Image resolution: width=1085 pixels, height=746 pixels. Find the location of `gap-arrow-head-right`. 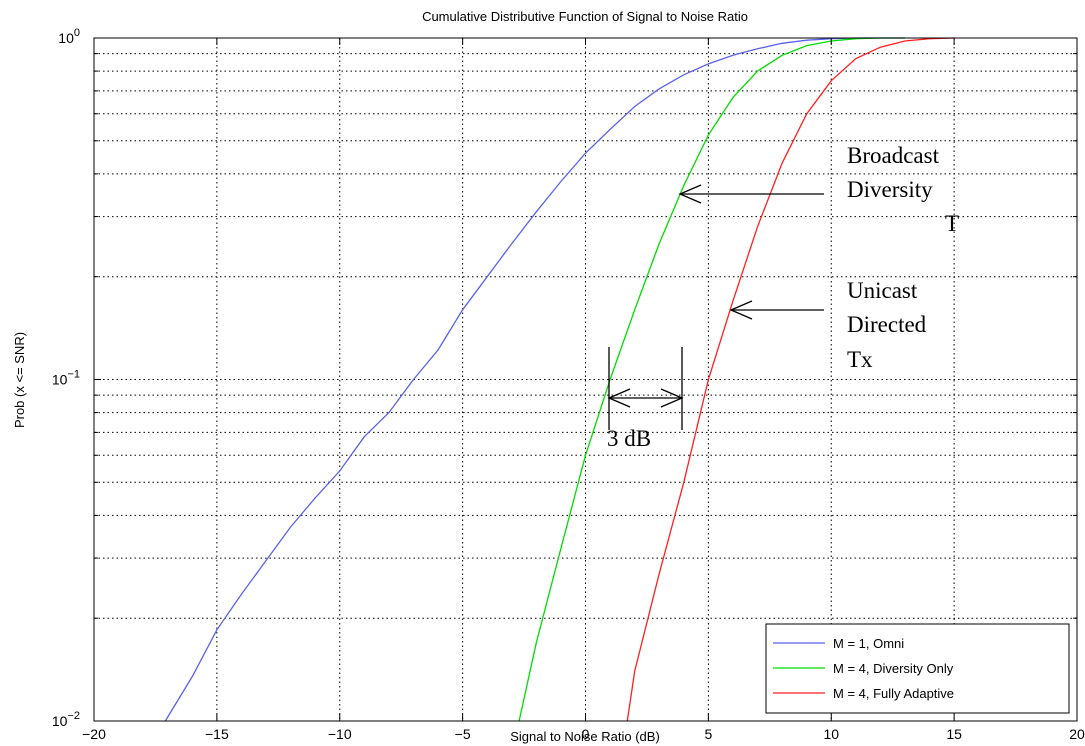

gap-arrow-head-right is located at coordinates (672, 398).